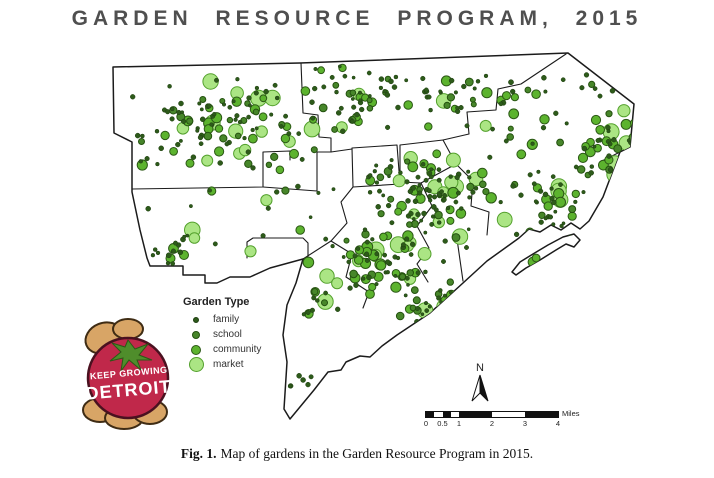 This screenshot has width=714, height=478. I want to click on legend-dot-market, so click(196, 364).